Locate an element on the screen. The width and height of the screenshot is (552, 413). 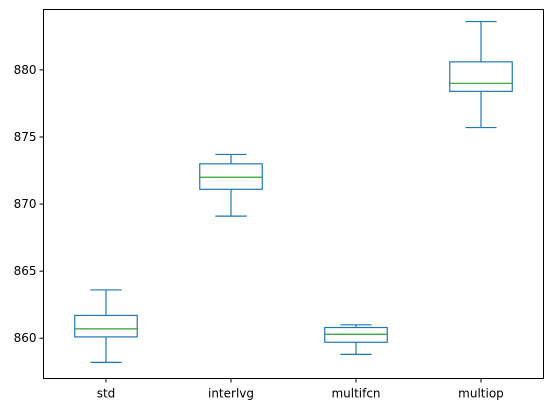
y-axis: 860 865 870 875 880 is located at coordinates (29, 204).